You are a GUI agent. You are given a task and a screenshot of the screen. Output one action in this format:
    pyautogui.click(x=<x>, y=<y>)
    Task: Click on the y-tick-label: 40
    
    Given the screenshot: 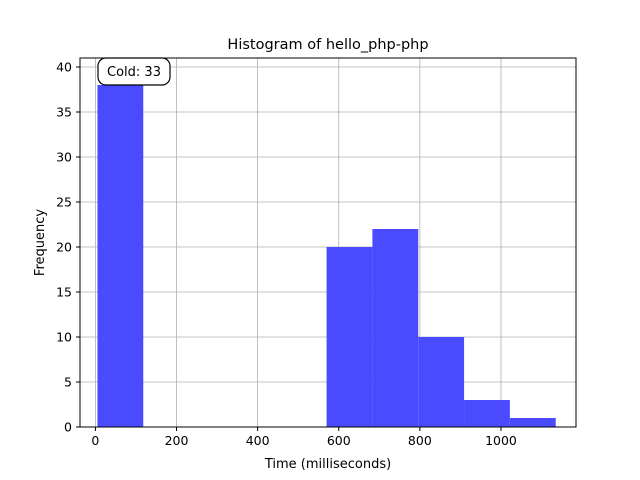 What is the action you would take?
    pyautogui.click(x=64, y=67)
    